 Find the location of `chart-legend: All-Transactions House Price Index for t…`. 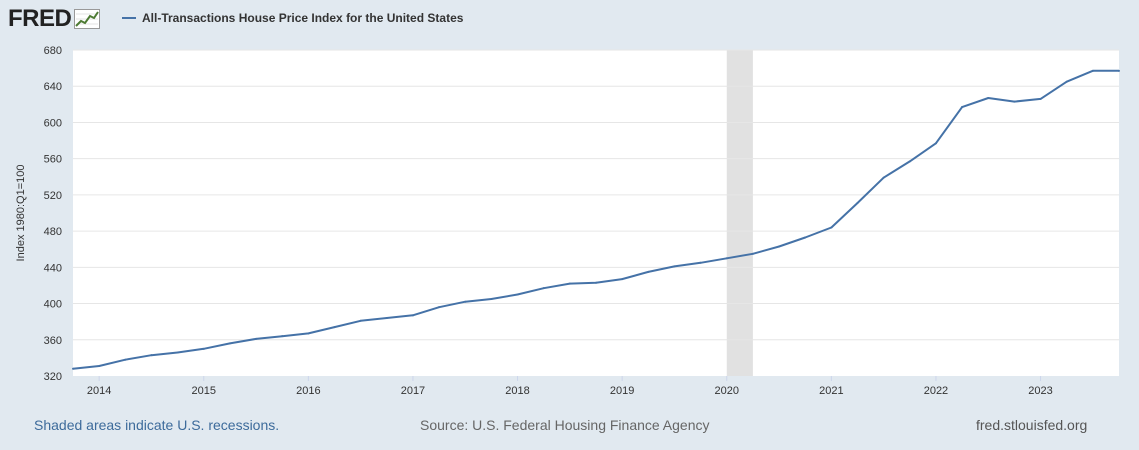

chart-legend: All-Transactions House Price Index for t… is located at coordinates (292, 18).